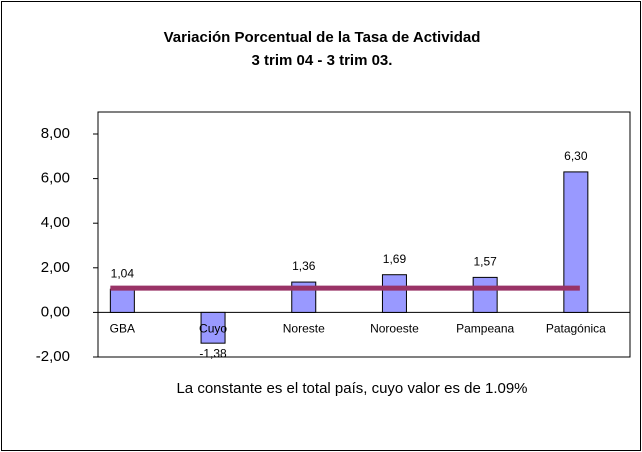 This screenshot has height=452, width=642. I want to click on value-label: 1,36, so click(304, 266).